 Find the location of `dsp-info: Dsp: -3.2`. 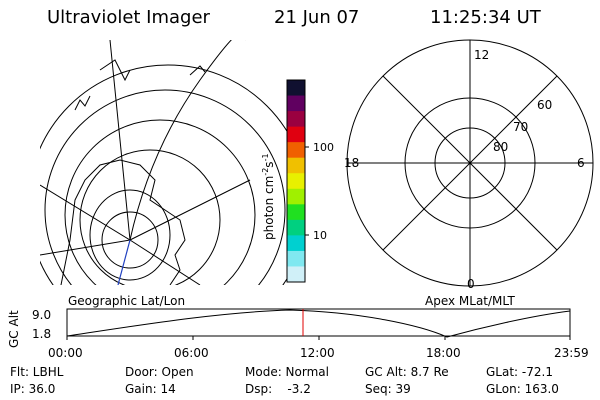

dsp-info: Dsp: -3.2 is located at coordinates (278, 389).